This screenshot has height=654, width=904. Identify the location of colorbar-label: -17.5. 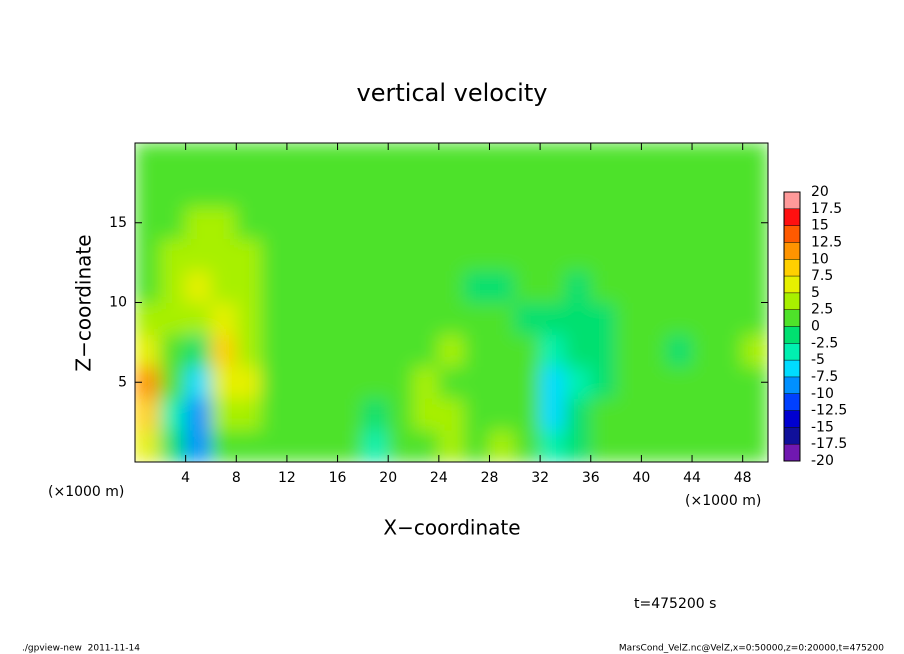
(829, 444).